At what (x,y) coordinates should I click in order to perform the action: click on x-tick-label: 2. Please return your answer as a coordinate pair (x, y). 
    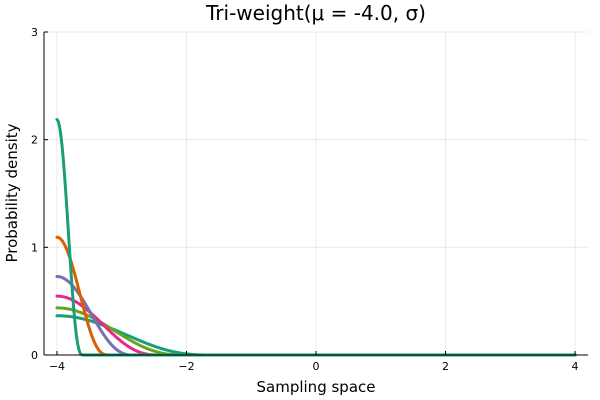
    Looking at the image, I should click on (445, 366).